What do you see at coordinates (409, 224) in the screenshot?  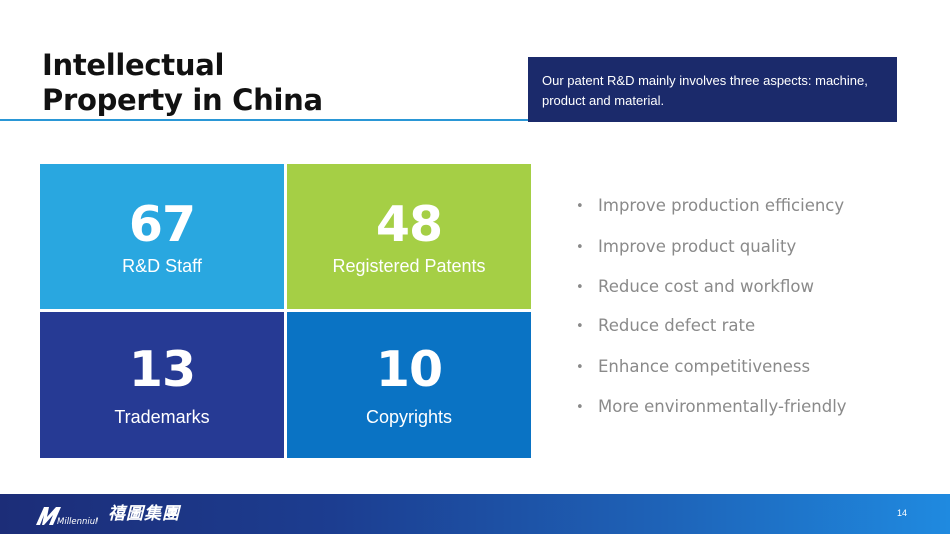 I see `stat-value: 48` at bounding box center [409, 224].